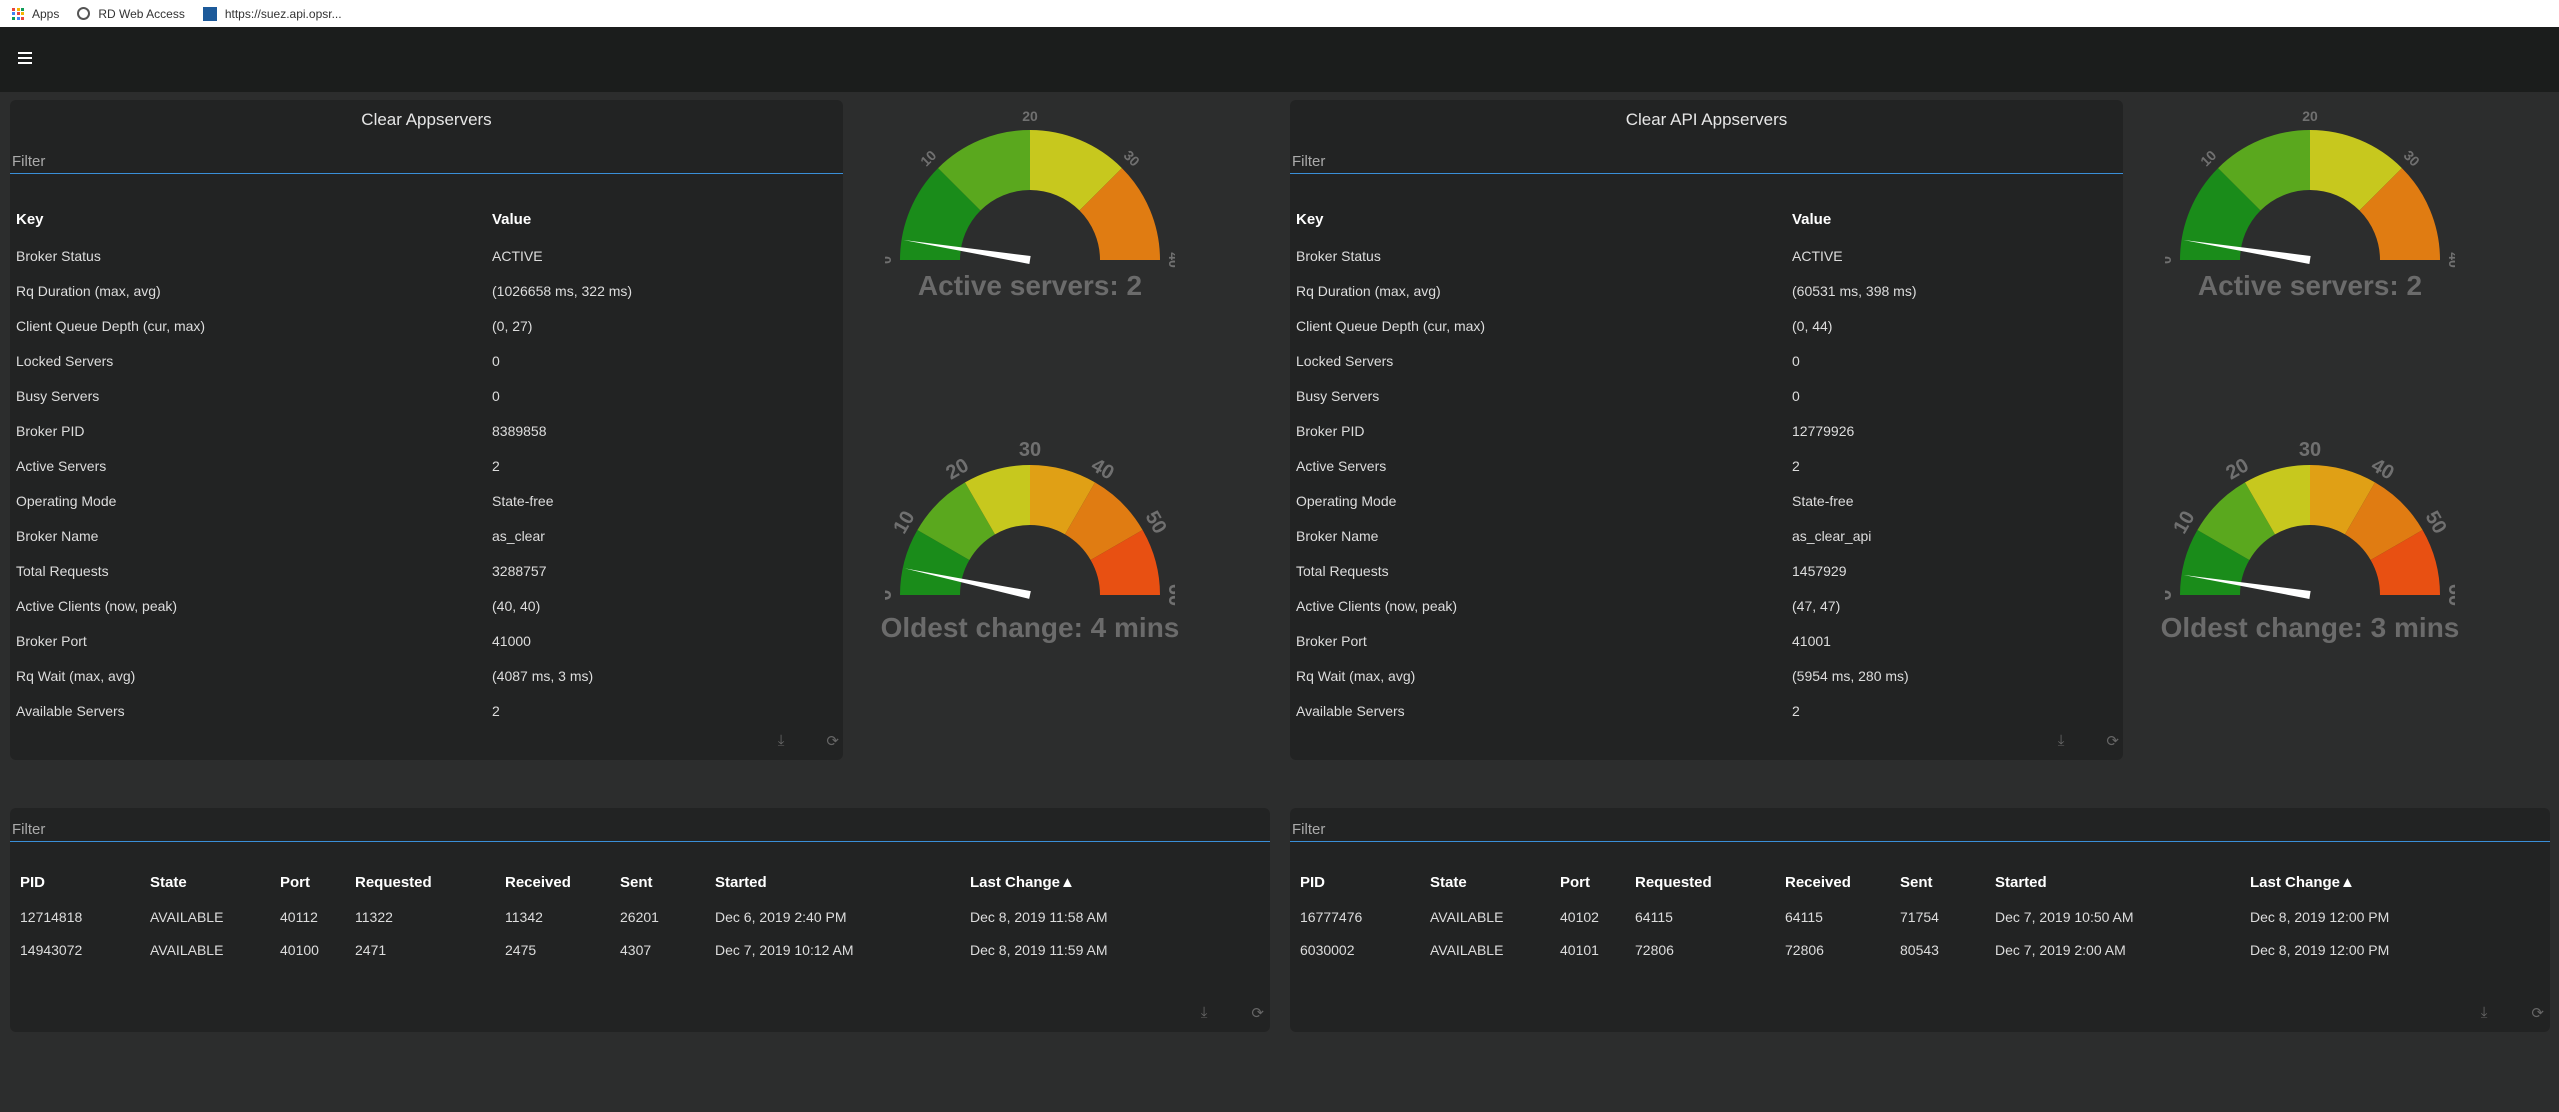 The height and width of the screenshot is (1112, 2559). Describe the element at coordinates (1368, 290) in the screenshot. I see `cell-key: Rq Duration (max, avg)` at that location.